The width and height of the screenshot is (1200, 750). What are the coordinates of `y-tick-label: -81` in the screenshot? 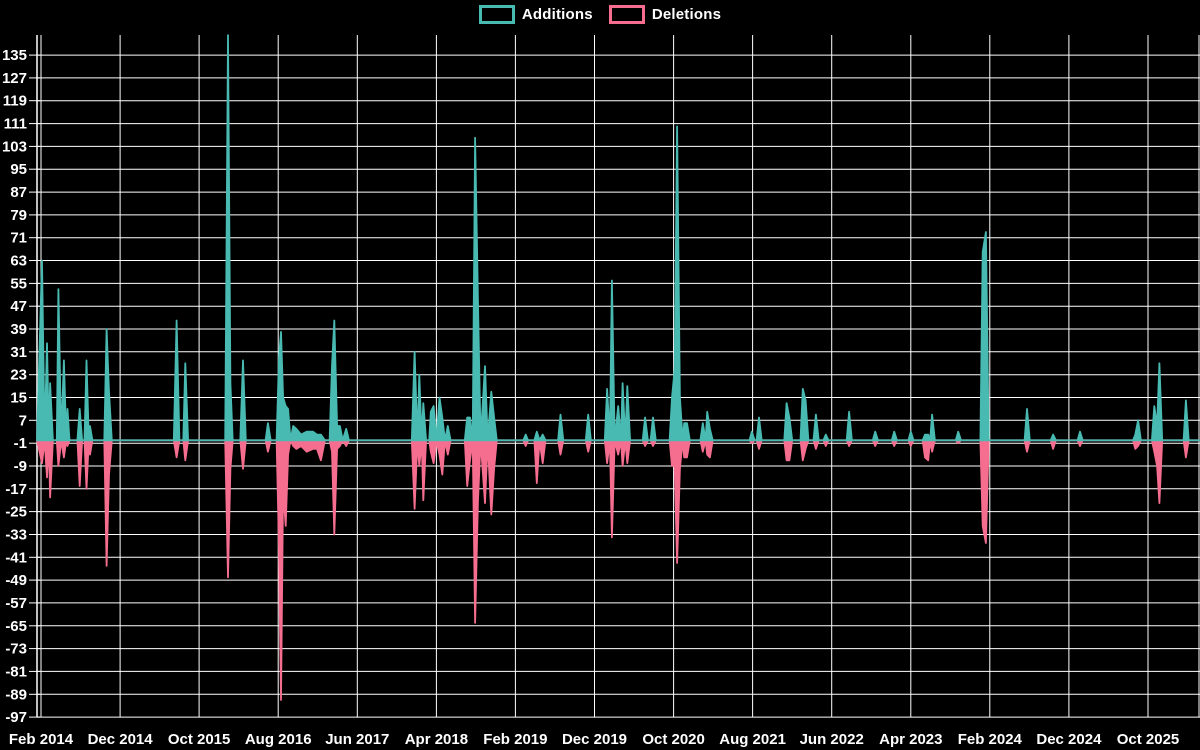 It's located at (16, 671).